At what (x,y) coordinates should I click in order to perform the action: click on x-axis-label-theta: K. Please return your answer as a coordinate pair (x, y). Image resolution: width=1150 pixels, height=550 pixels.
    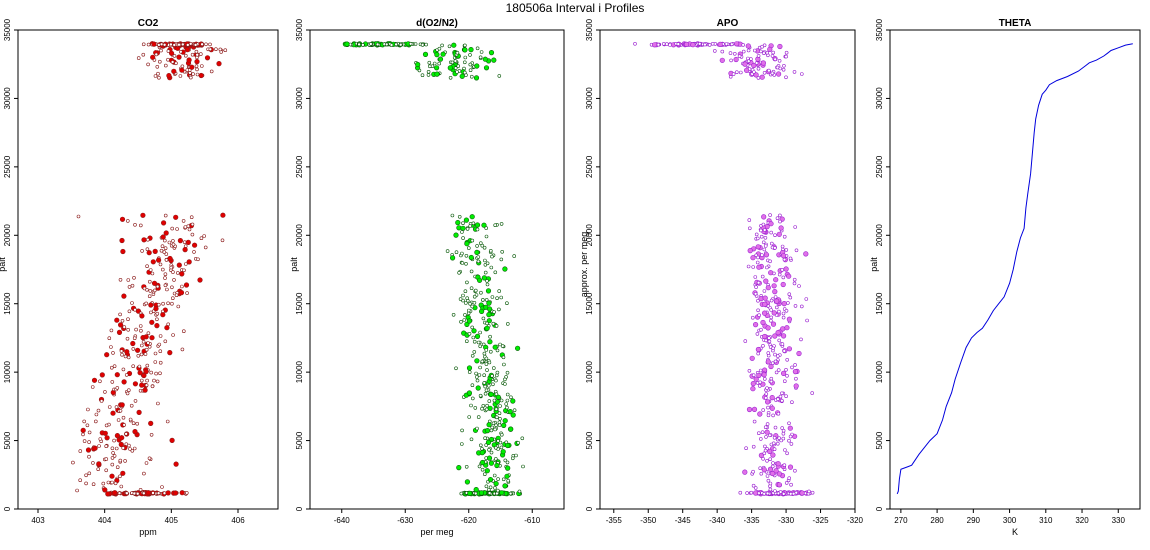
    Looking at the image, I should click on (1015, 532).